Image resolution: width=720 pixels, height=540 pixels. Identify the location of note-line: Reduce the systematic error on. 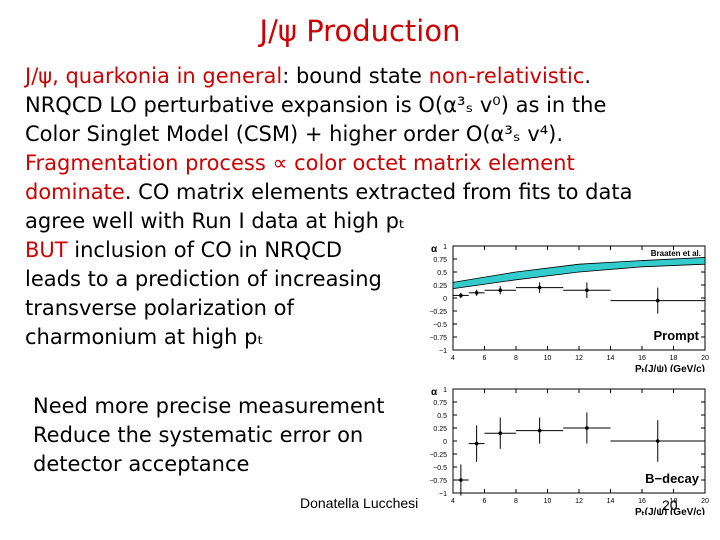
(198, 435).